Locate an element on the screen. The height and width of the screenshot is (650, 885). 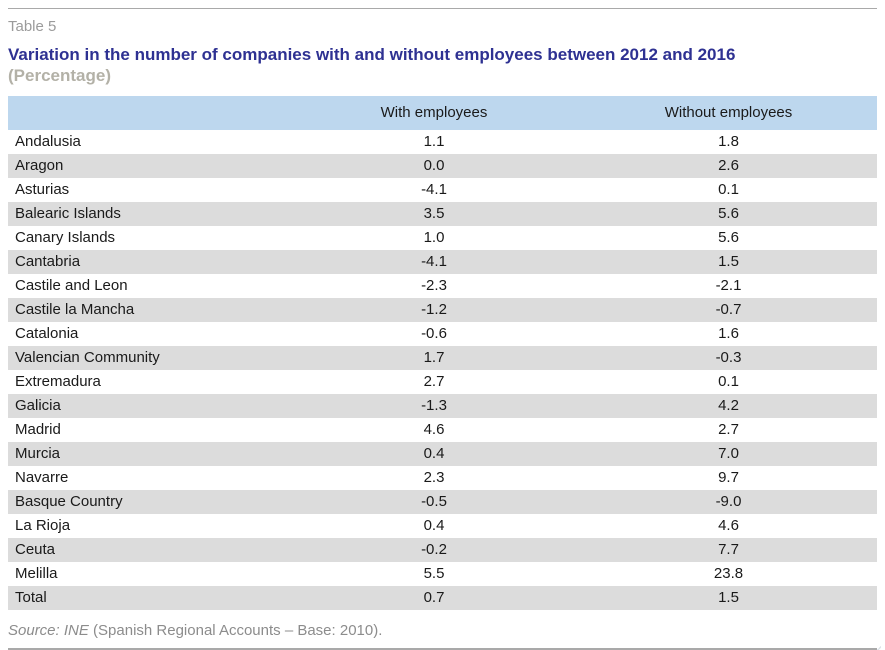
table-header: With employees Without employees is located at coordinates (442, 112).